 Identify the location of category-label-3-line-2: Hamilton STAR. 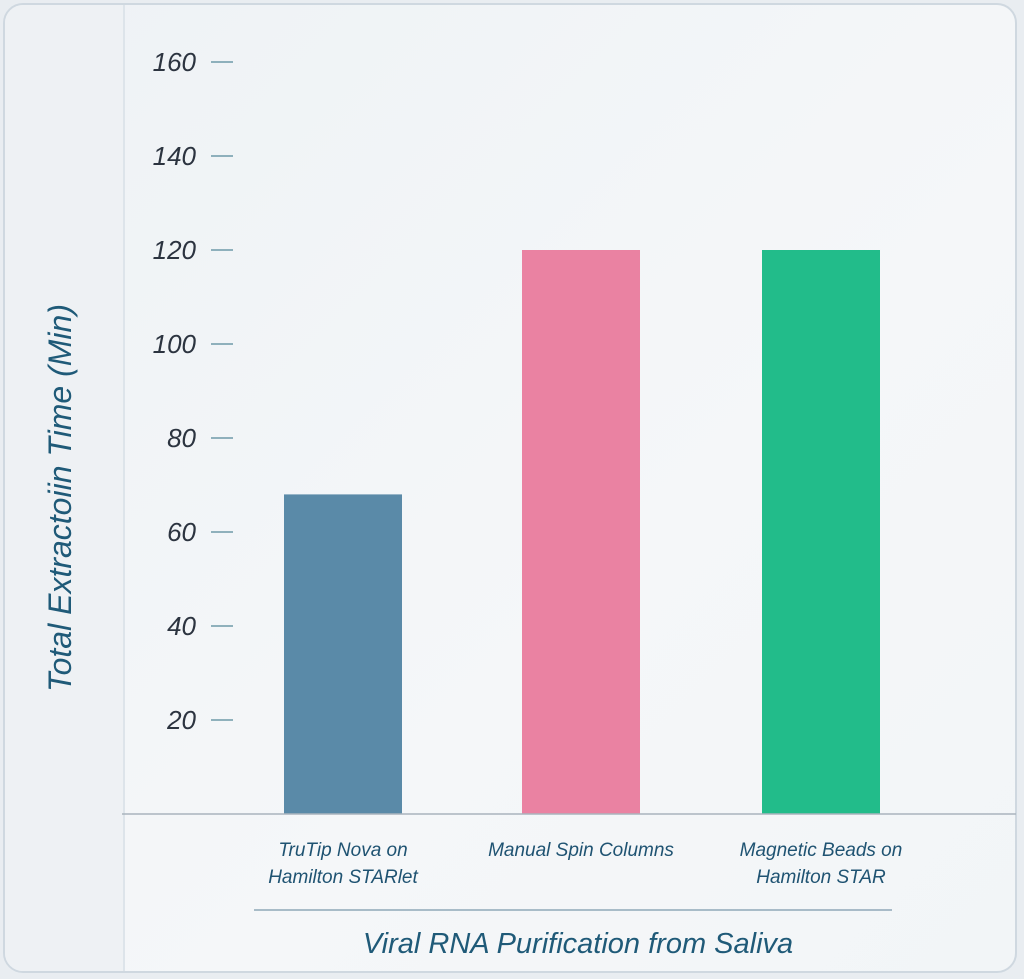
(821, 877).